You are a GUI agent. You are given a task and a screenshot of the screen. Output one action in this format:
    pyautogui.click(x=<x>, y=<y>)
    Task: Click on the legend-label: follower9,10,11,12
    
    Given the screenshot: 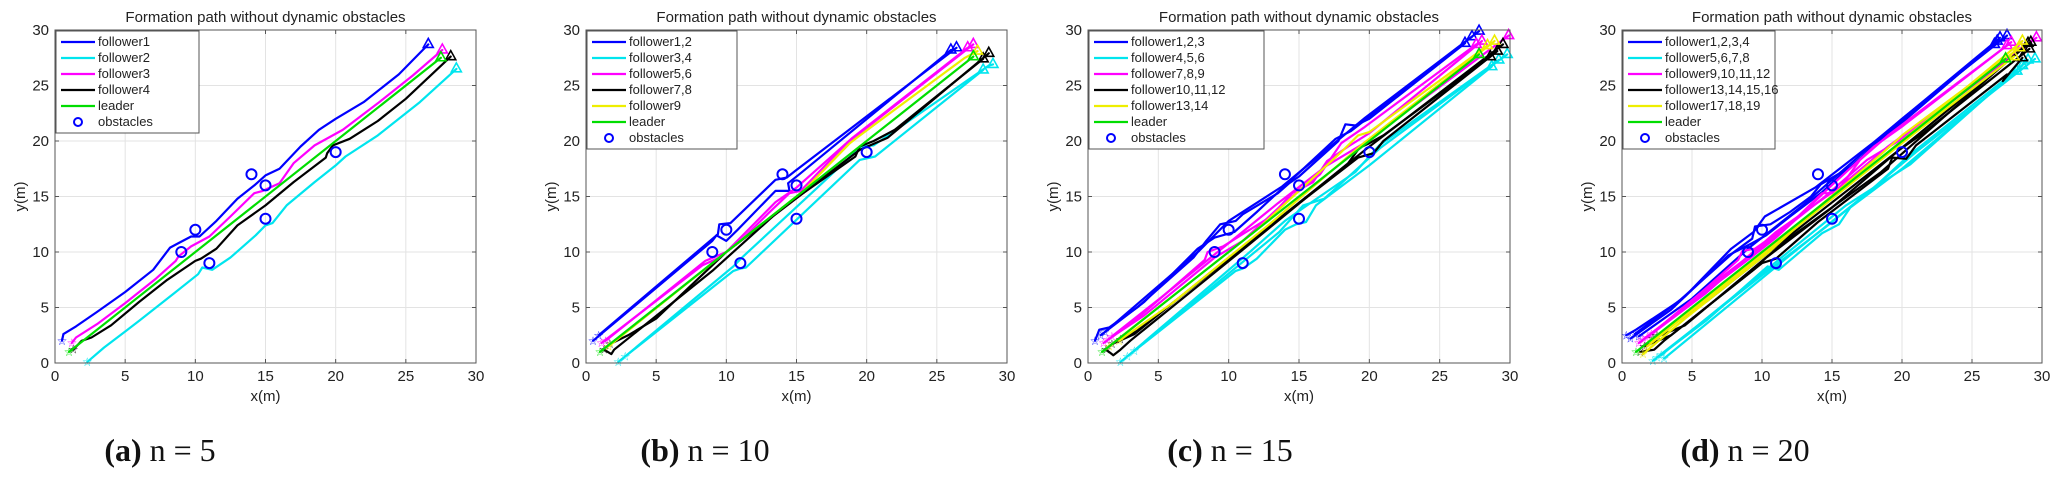 What is the action you would take?
    pyautogui.click(x=1717, y=73)
    